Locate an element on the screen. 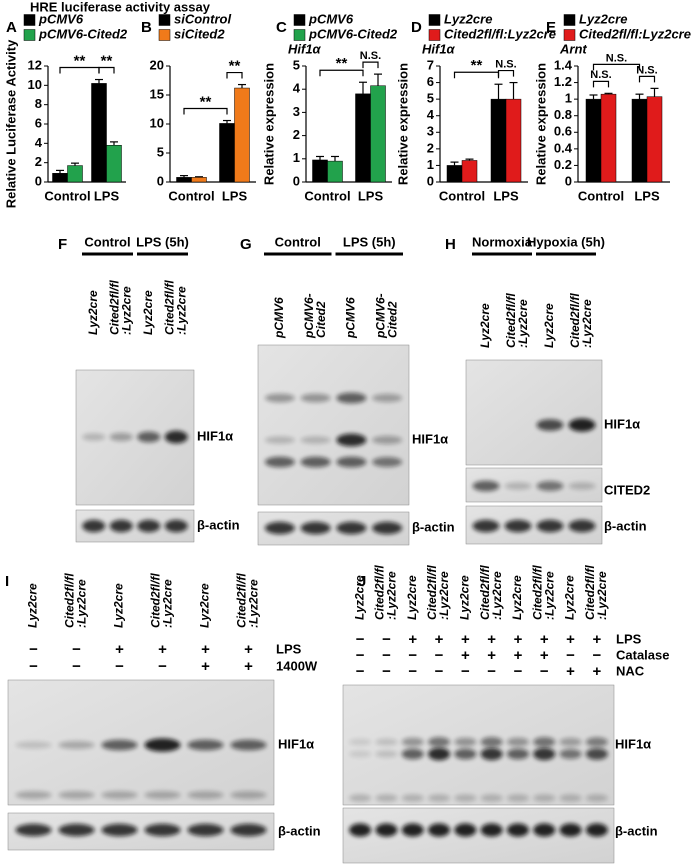 Image resolution: width=700 pixels, height=865 pixels. gene-label: Arnt is located at coordinates (573, 48).